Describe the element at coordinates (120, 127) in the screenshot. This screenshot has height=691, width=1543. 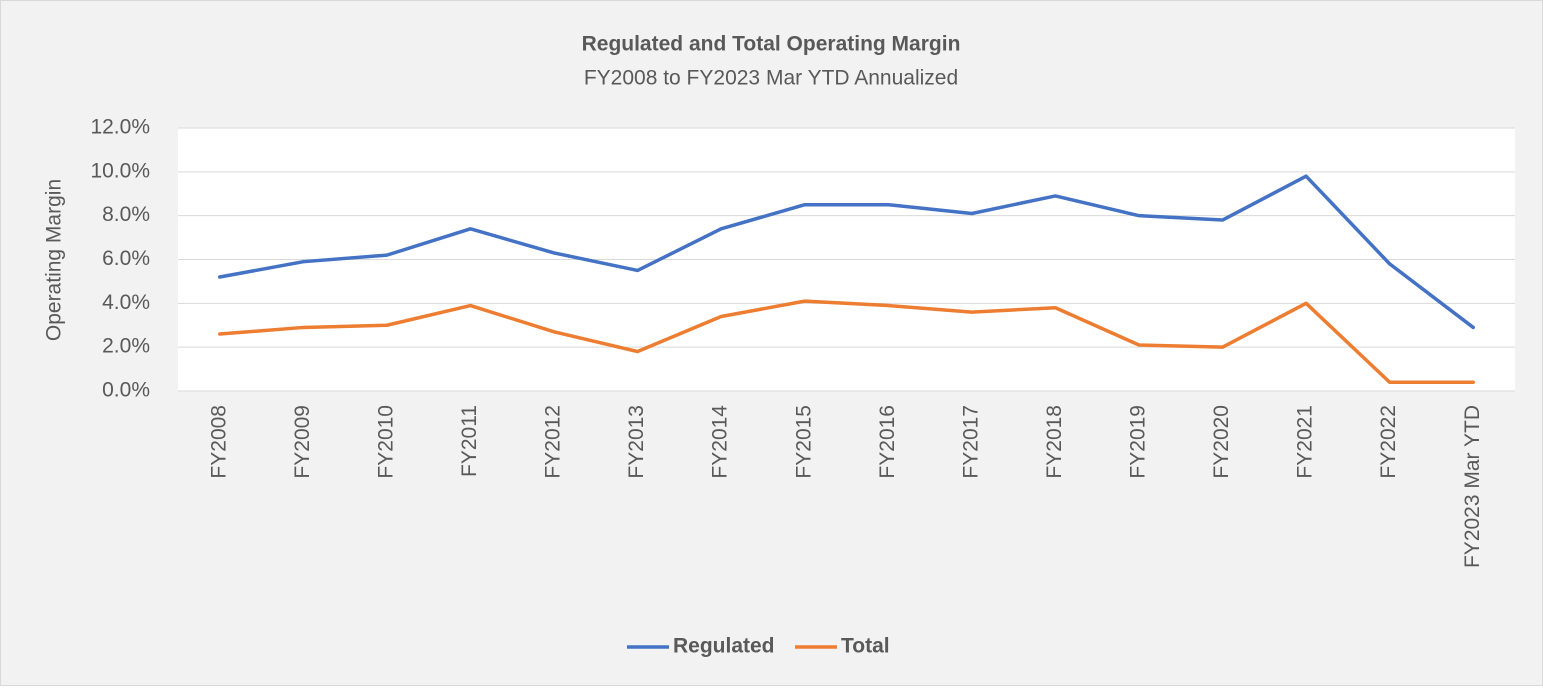
I see `y-tick-label: 12.0%` at that location.